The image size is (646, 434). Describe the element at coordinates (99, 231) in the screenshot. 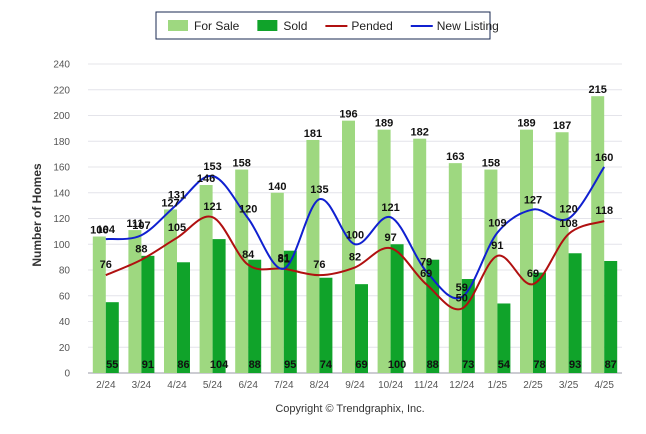

I see `data-label-for-sale: 106` at that location.